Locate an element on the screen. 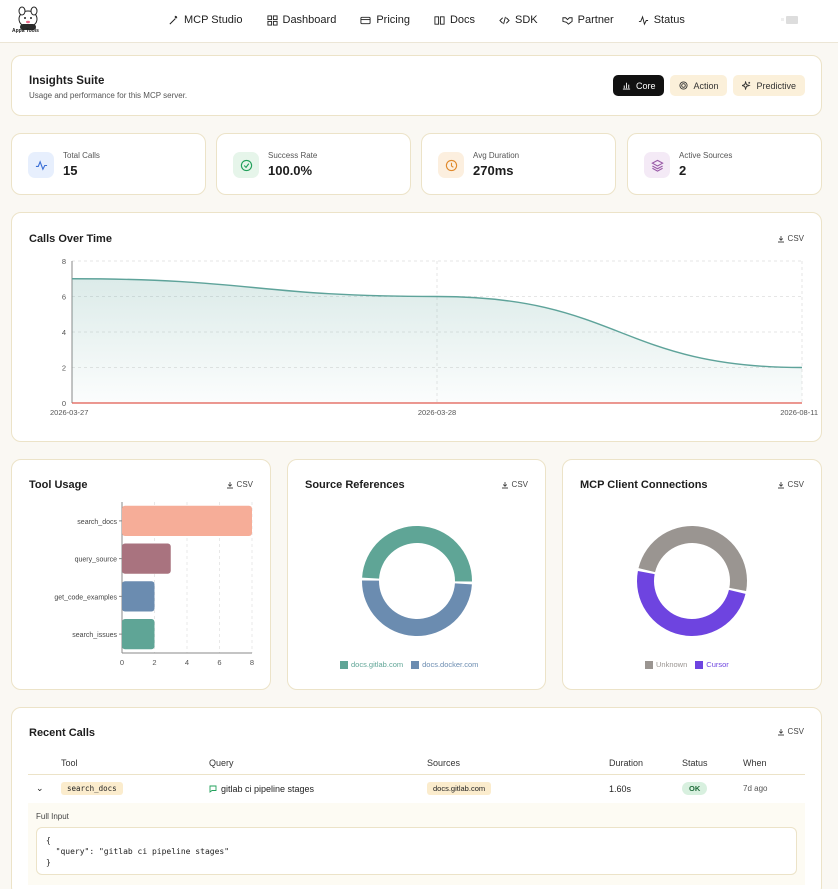 The width and height of the screenshot is (838, 889). legend-item: docs.gitlab.com is located at coordinates (371, 664).